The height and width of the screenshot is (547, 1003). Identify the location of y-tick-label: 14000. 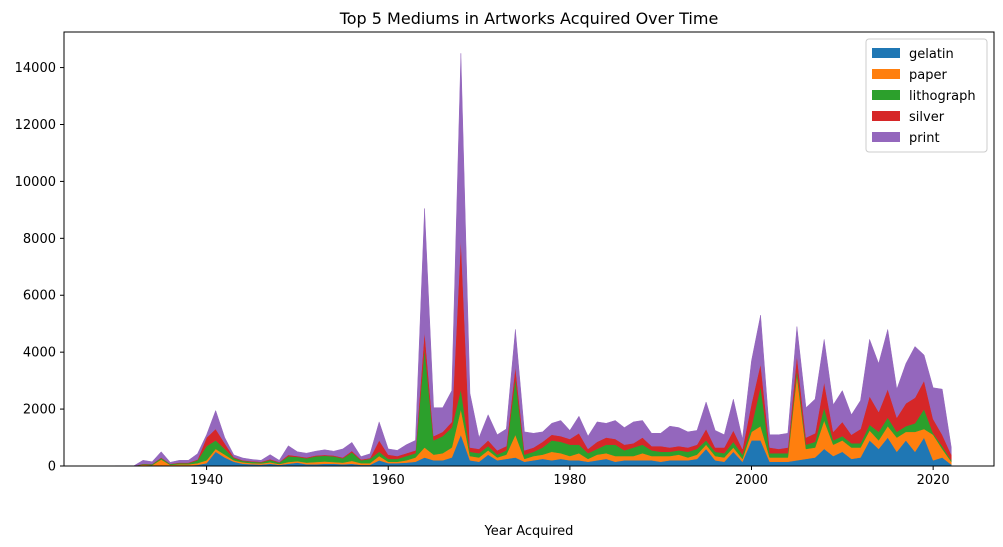
(35, 68).